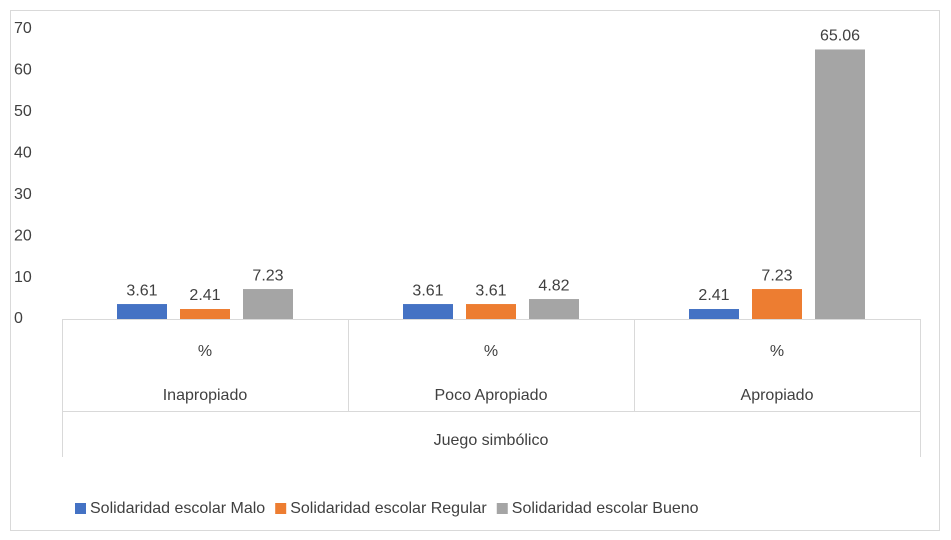 This screenshot has height=540, width=951. I want to click on legend-label: Solidaridad escolar Malo, so click(177, 508).